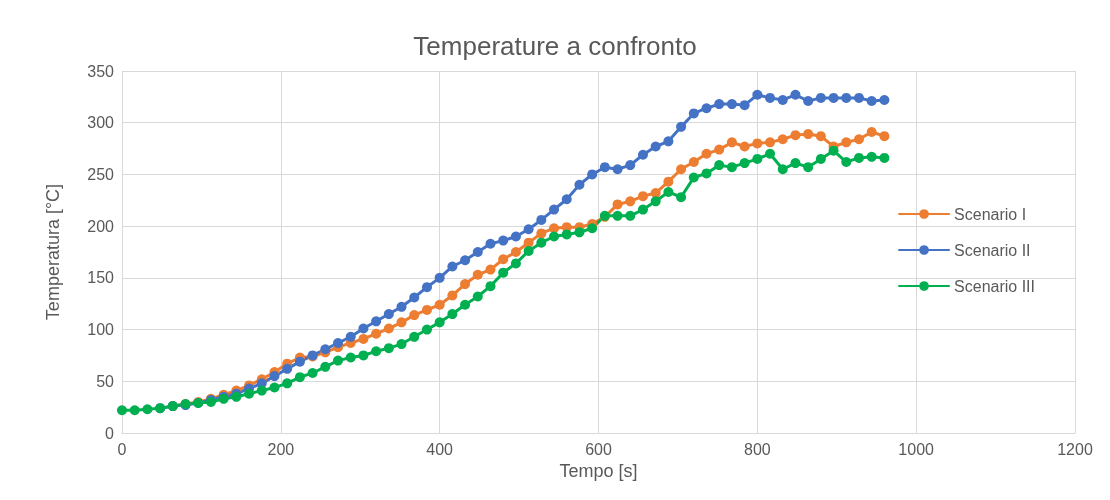 This screenshot has height=500, width=1110. What do you see at coordinates (1075, 449) in the screenshot?
I see `x-tick-label: 1200` at bounding box center [1075, 449].